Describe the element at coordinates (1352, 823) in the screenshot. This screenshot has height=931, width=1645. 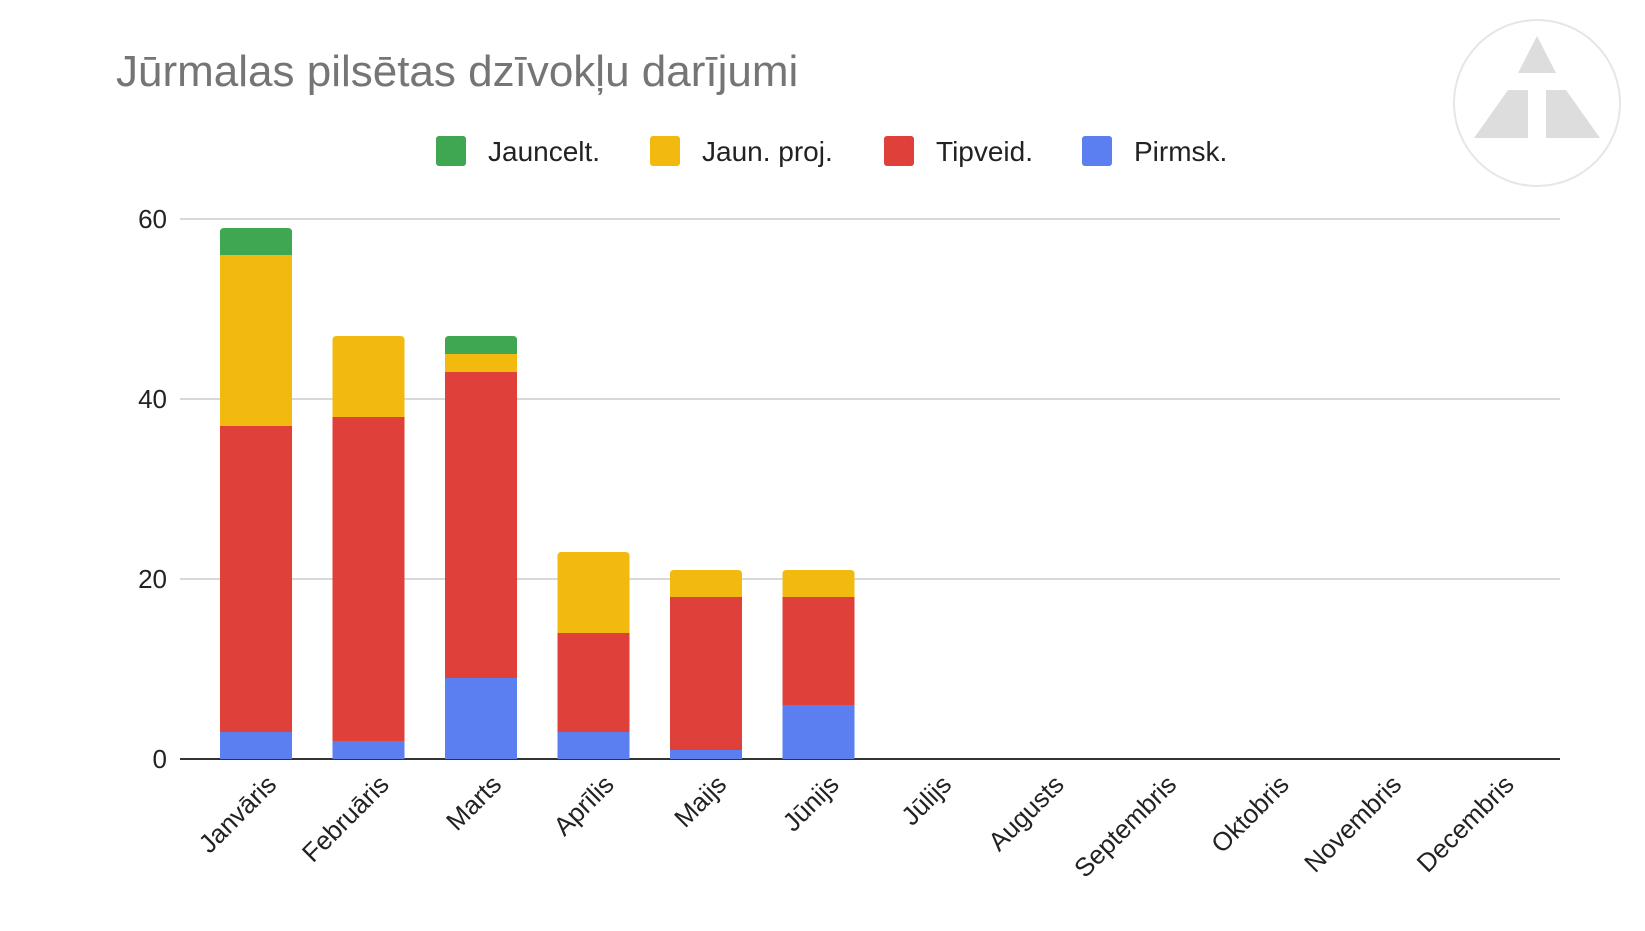
I see `x-tick-label: Novembris` at that location.